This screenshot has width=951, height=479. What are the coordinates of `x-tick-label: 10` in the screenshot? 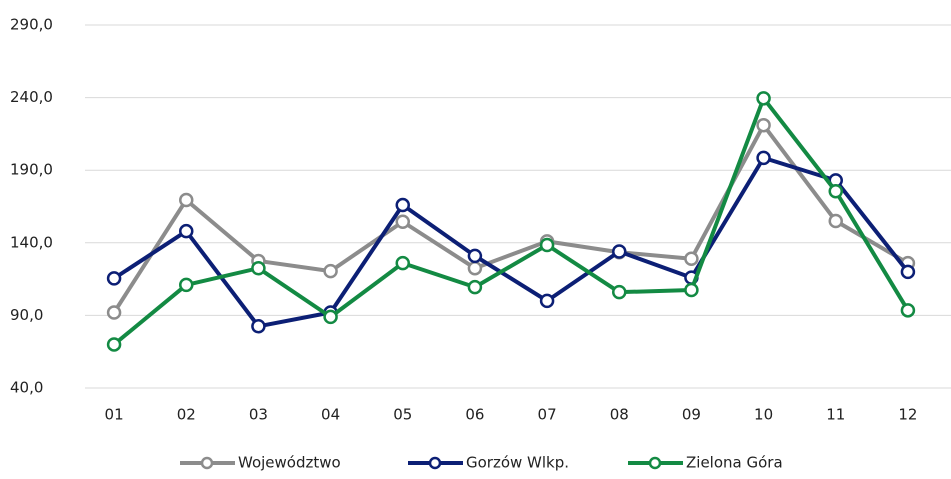 It's located at (763, 415).